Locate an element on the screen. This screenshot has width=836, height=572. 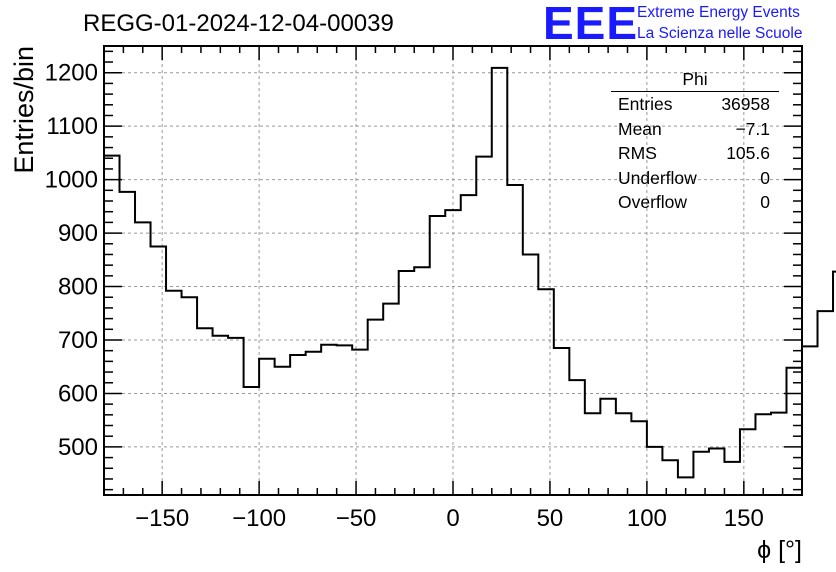
stats-label: Overflow is located at coordinates (653, 202).